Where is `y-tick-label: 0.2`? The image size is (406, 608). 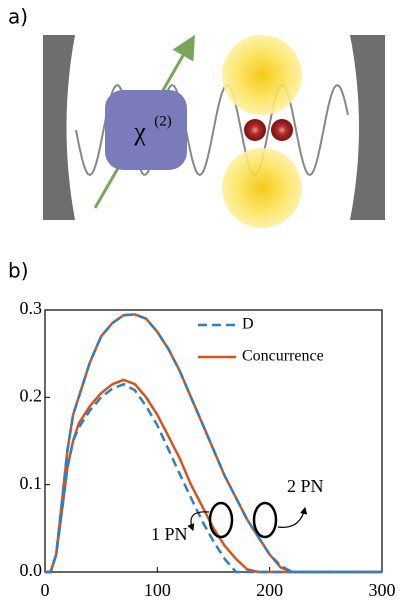 y-tick-label: 0.2 is located at coordinates (31, 395).